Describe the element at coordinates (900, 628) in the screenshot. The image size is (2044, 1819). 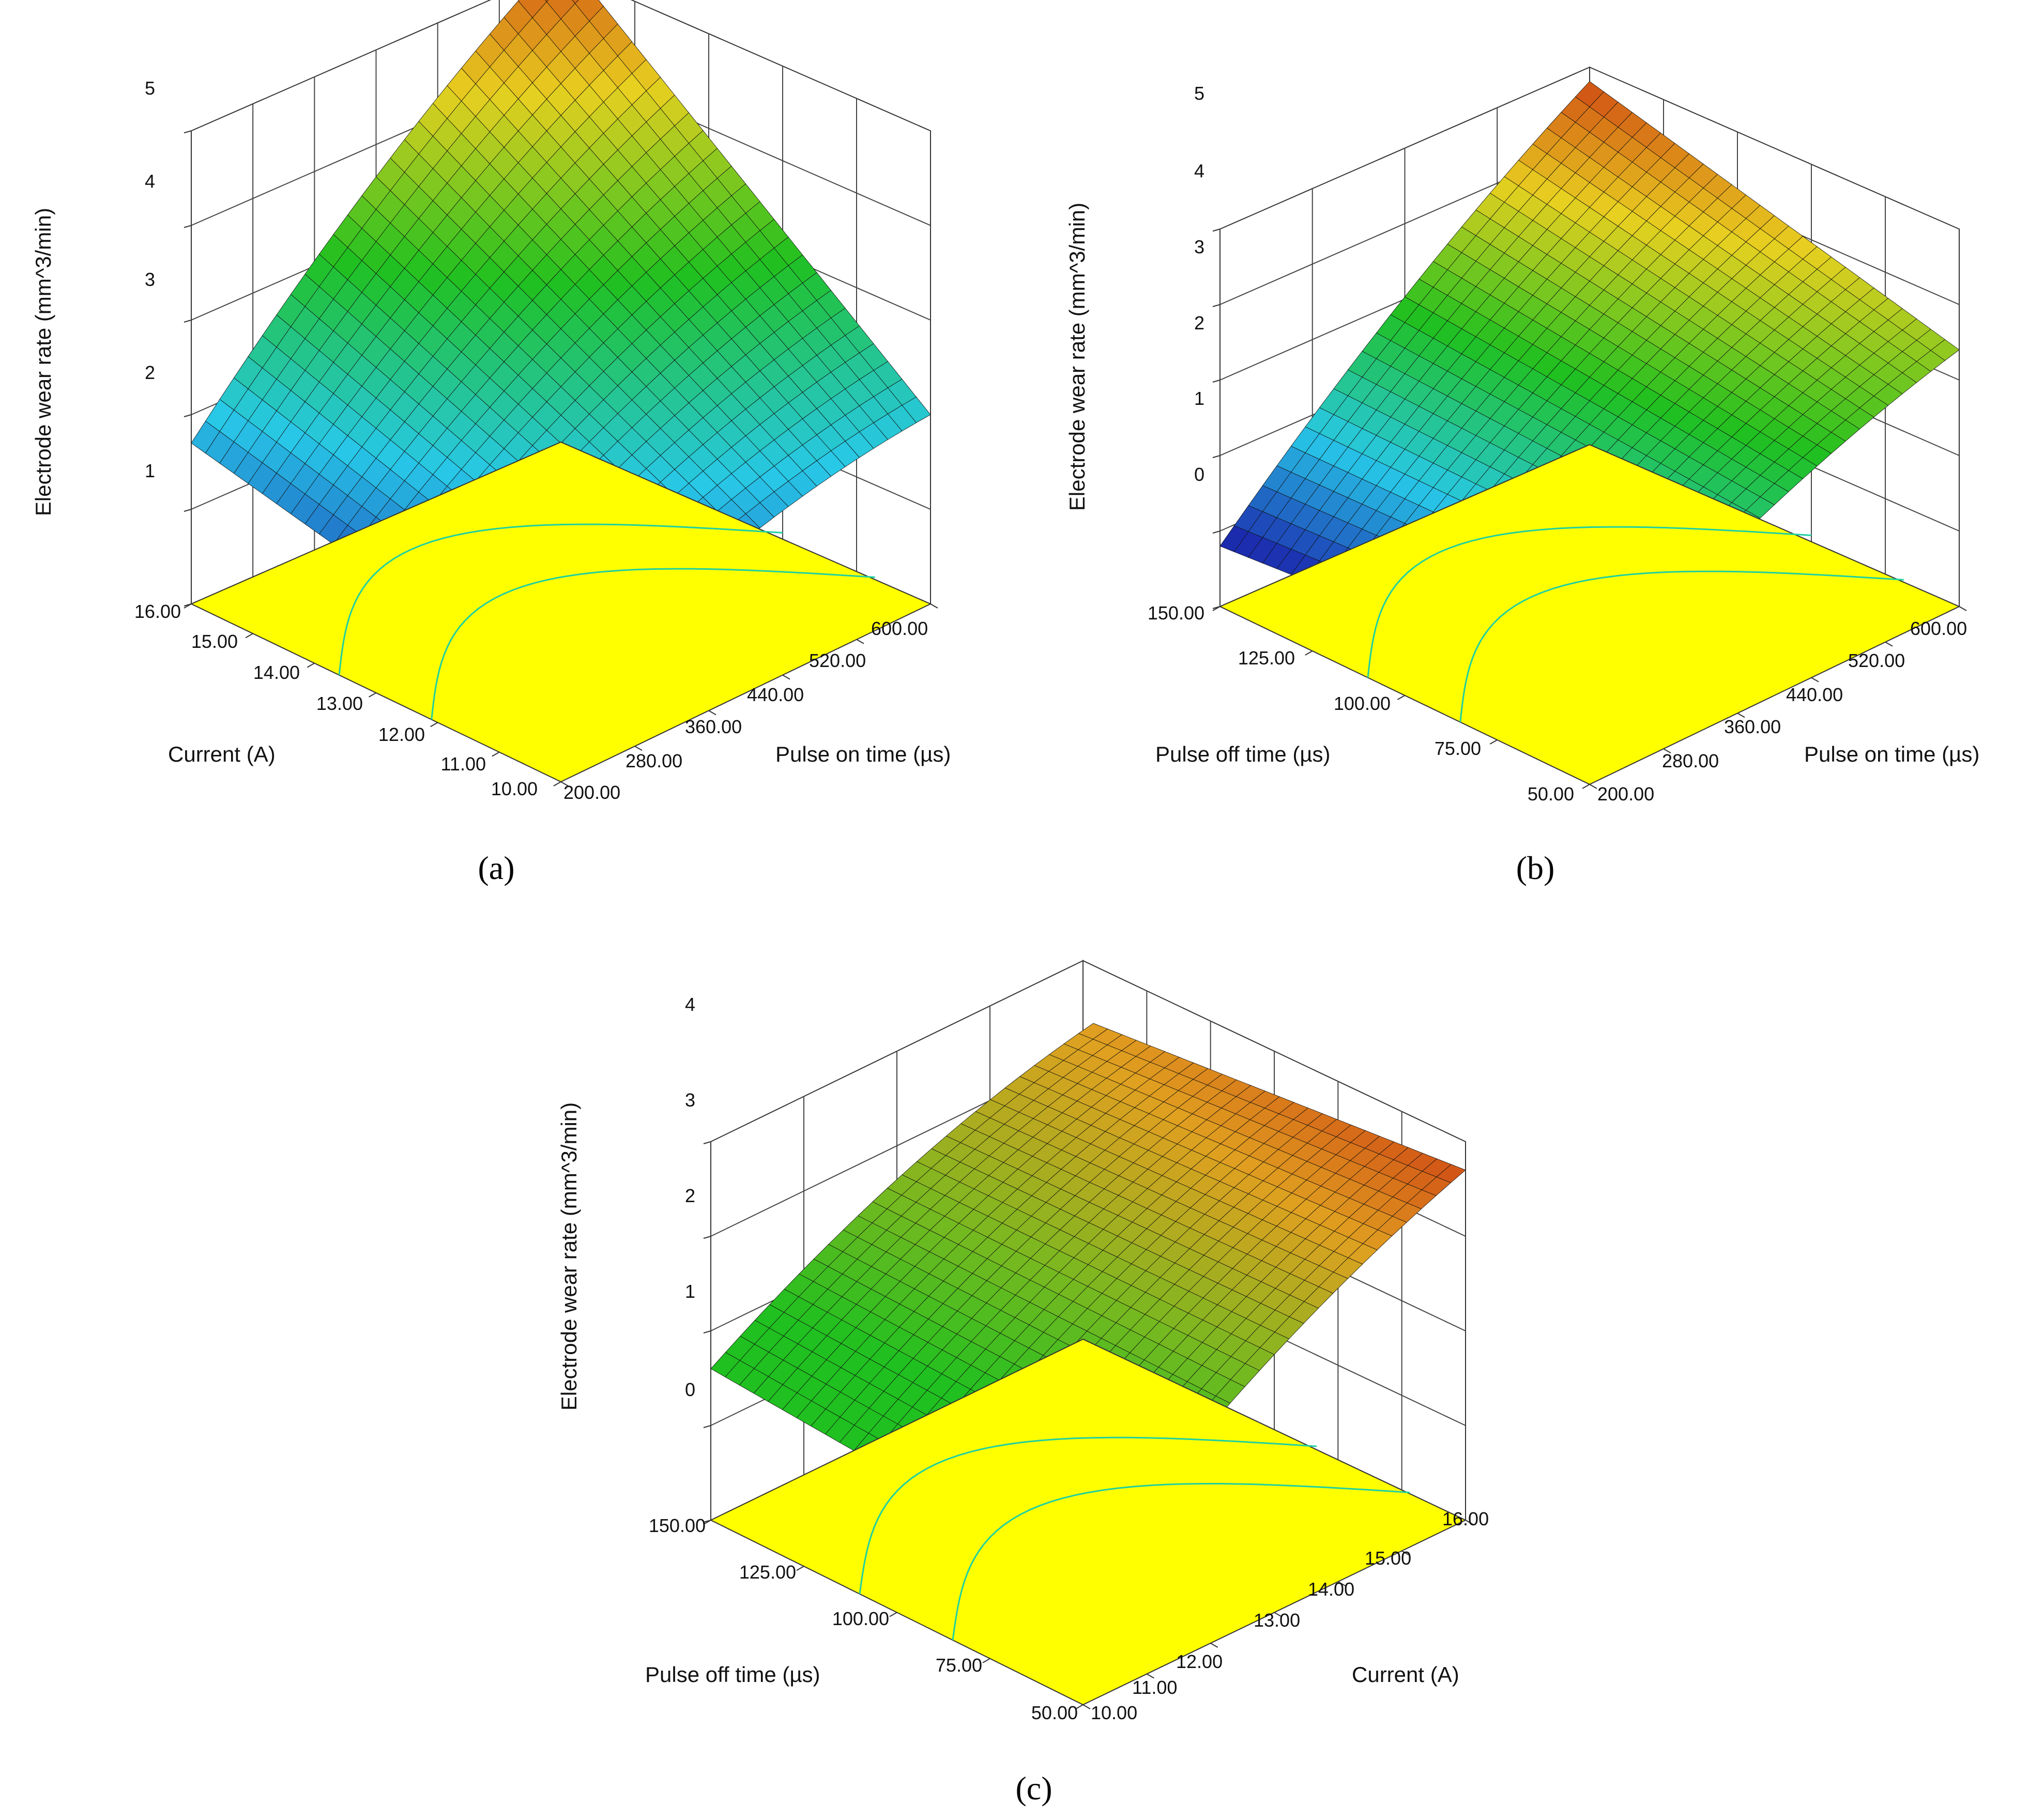
I see `x-tick: 600.00` at that location.